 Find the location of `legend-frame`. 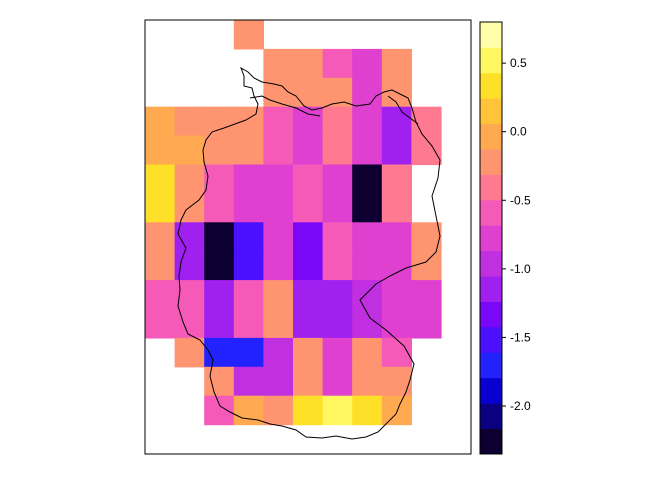

legend-frame is located at coordinates (491, 238).